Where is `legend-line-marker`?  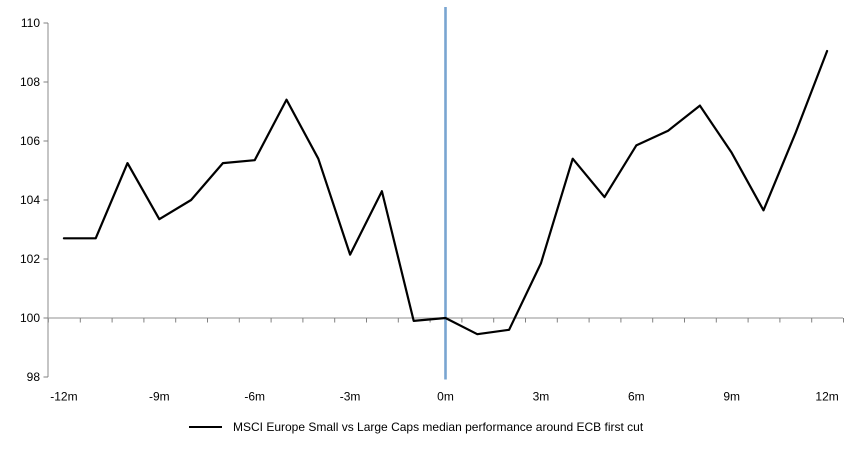
legend-line-marker is located at coordinates (205, 426).